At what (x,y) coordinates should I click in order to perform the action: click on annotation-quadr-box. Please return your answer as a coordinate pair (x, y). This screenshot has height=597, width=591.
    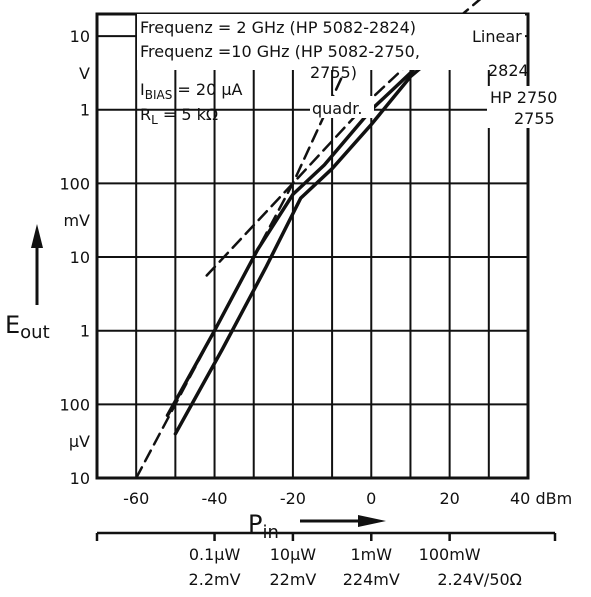
    Looking at the image, I should click on (342, 107).